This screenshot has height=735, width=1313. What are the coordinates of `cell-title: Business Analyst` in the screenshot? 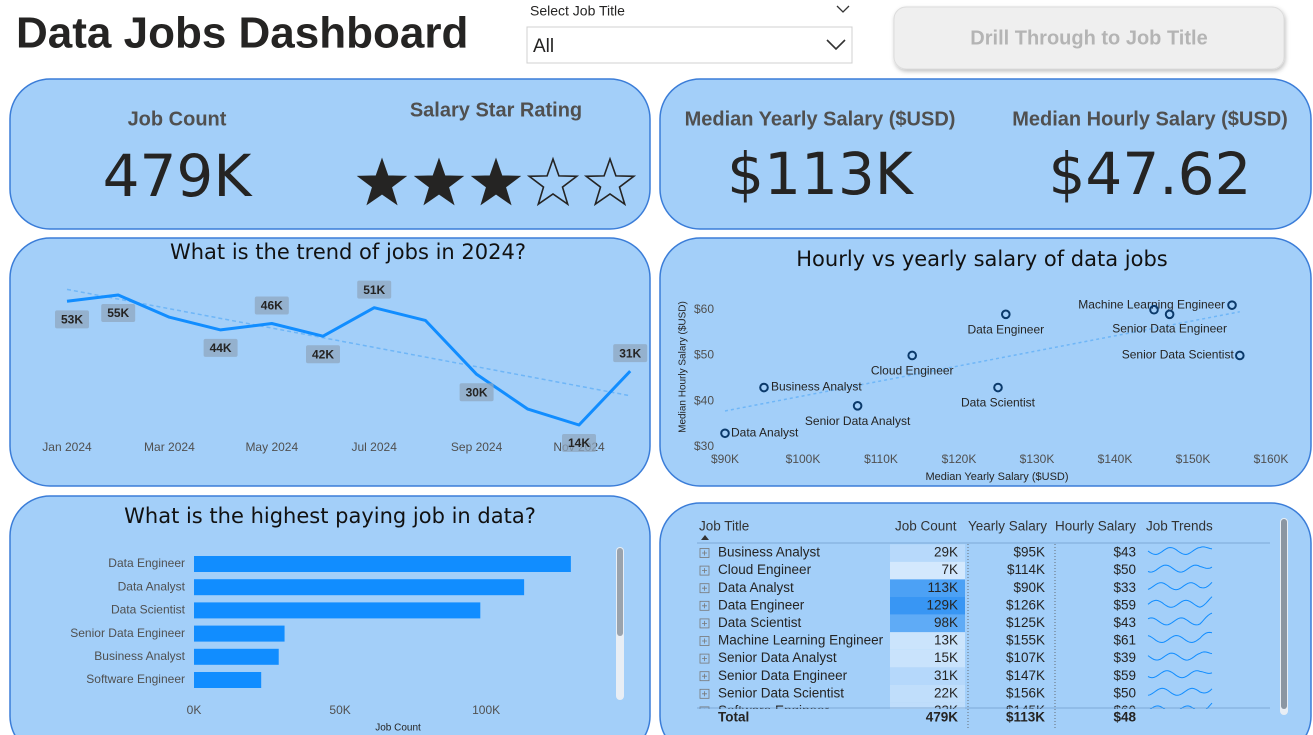 It's located at (769, 552).